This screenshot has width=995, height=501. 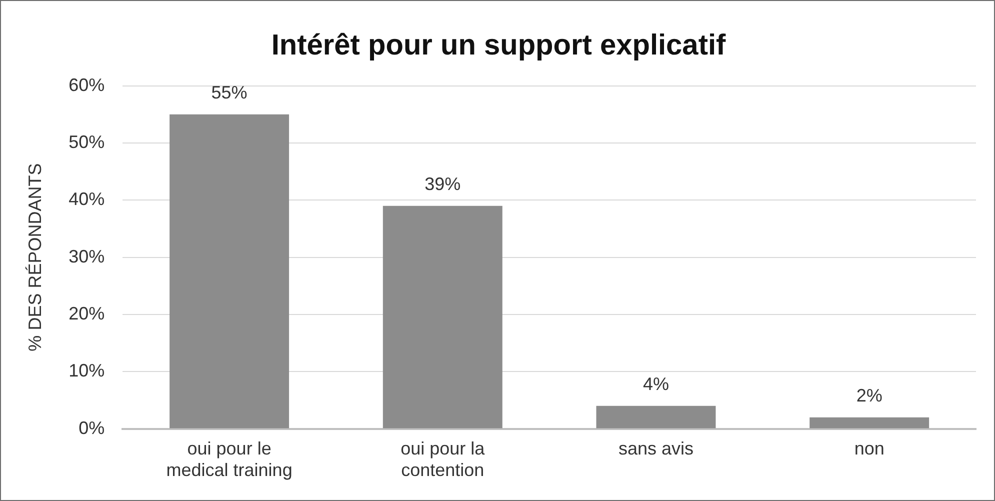 I want to click on x-tick-label: oui pour la contention, so click(x=443, y=459).